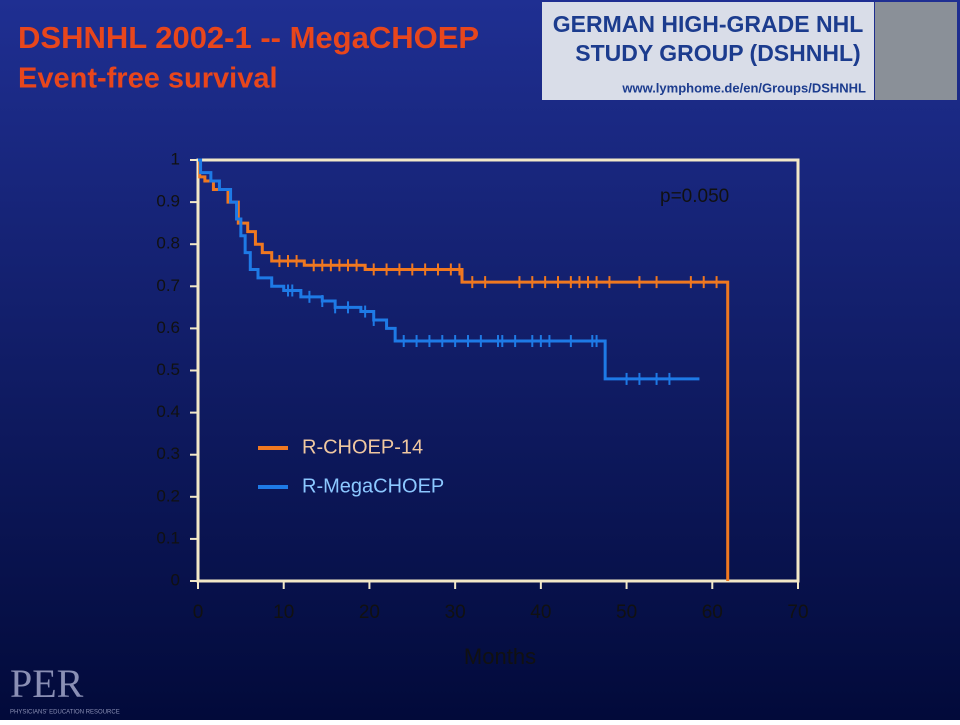 The width and height of the screenshot is (960, 725). What do you see at coordinates (198, 612) in the screenshot?
I see `x-tick-label: 0` at bounding box center [198, 612].